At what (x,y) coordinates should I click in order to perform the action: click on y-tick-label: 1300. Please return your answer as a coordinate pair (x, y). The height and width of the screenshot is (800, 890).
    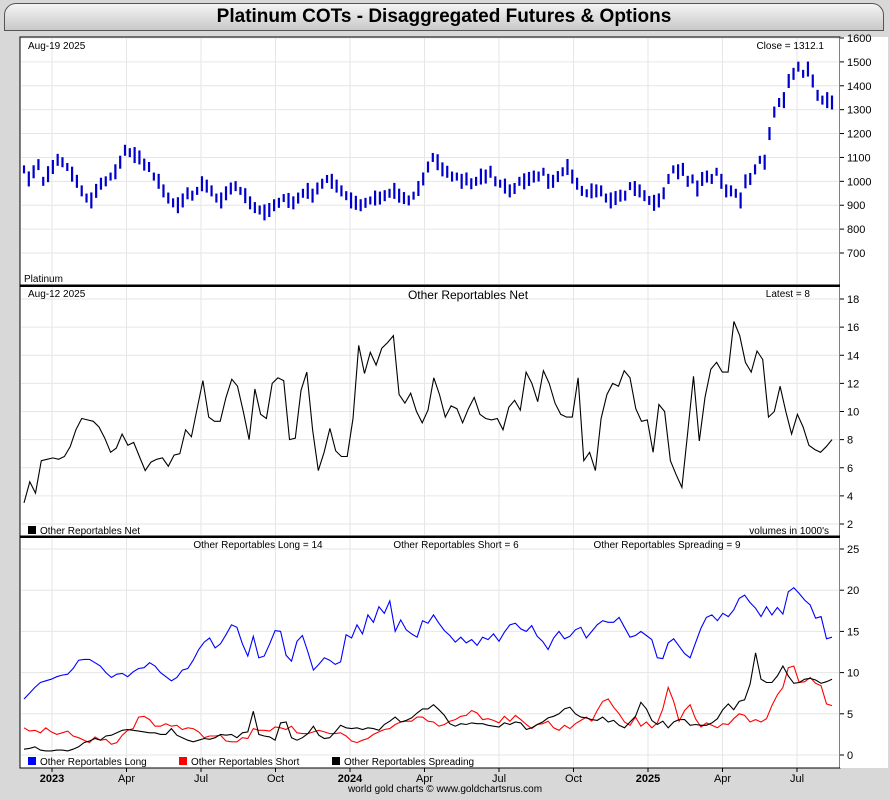
    Looking at the image, I should click on (859, 111).